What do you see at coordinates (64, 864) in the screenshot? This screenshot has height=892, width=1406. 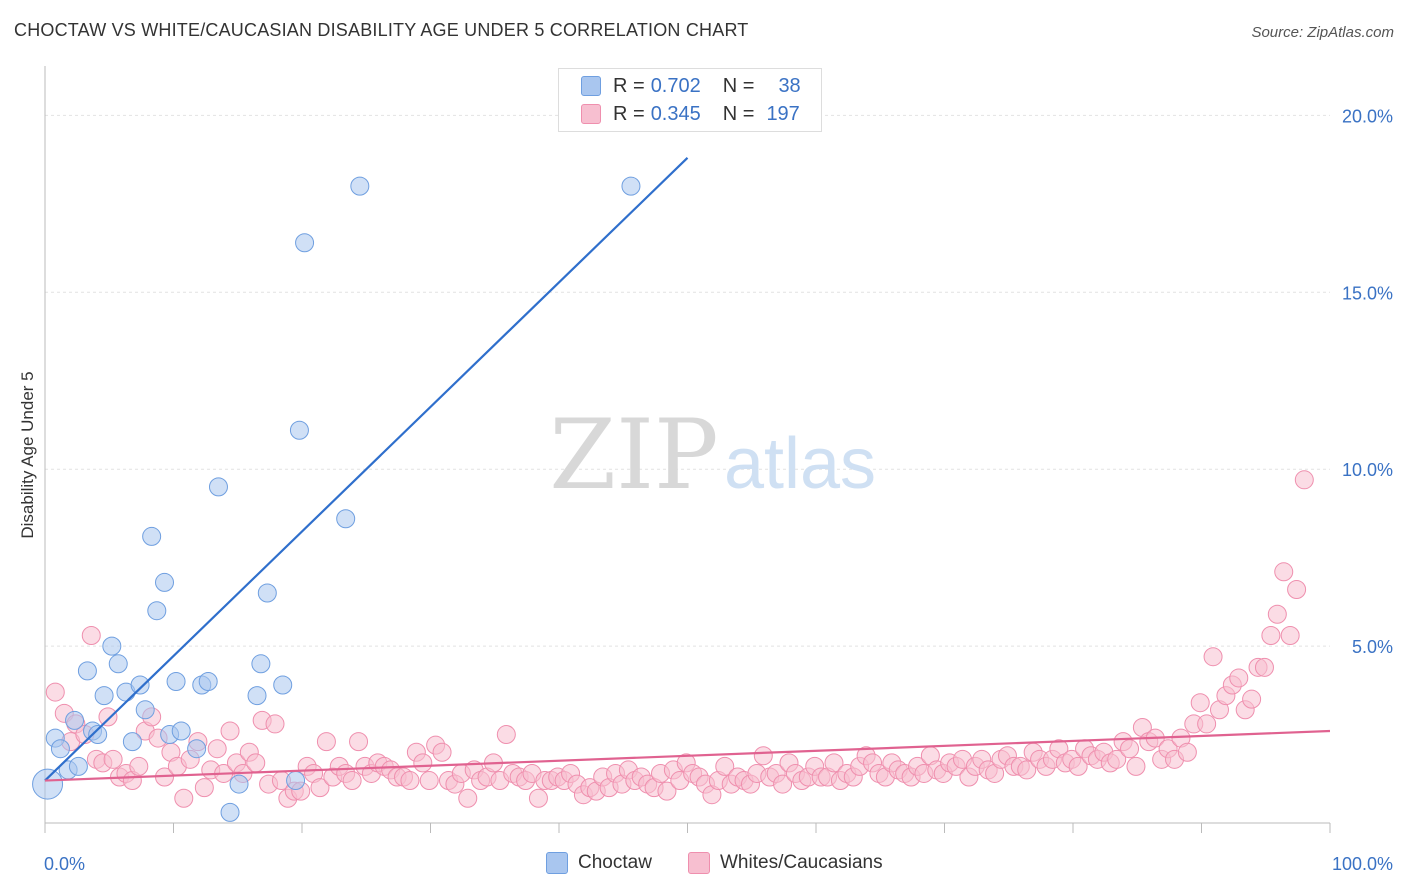 I see `x-tick-label: 0.0%` at bounding box center [64, 864].